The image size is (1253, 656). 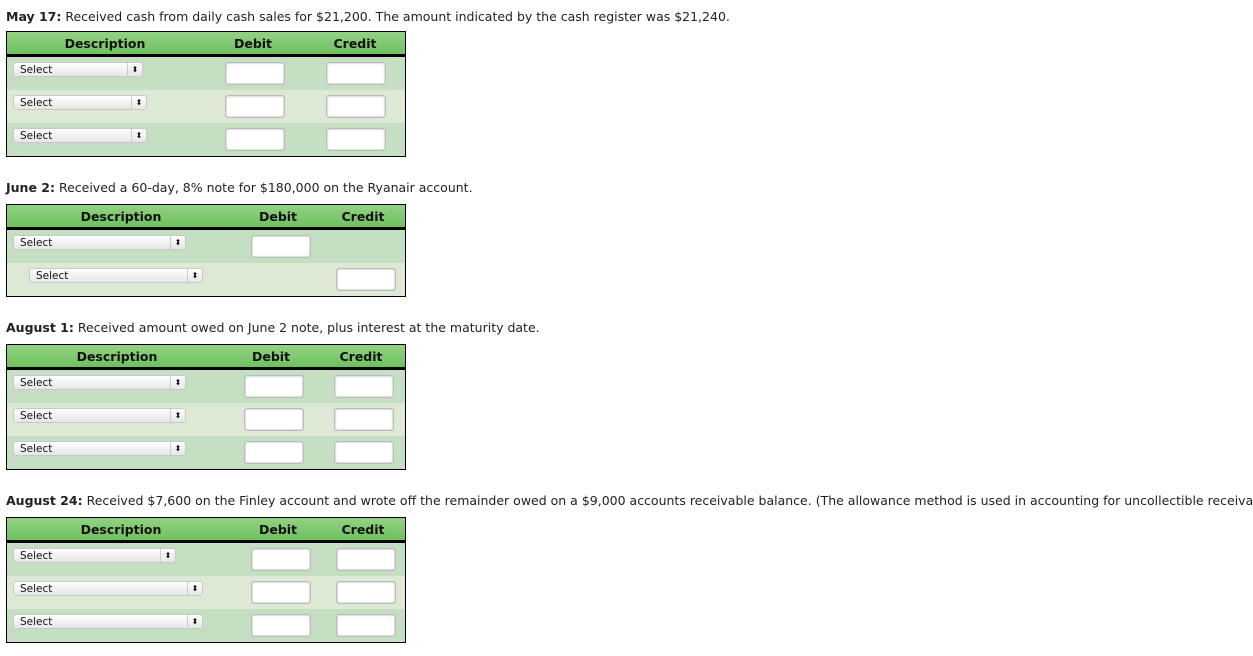 I want to click on journal-table-june-2: Description Debit Credit Select ⬍ Select ⬍, so click(x=206, y=250).